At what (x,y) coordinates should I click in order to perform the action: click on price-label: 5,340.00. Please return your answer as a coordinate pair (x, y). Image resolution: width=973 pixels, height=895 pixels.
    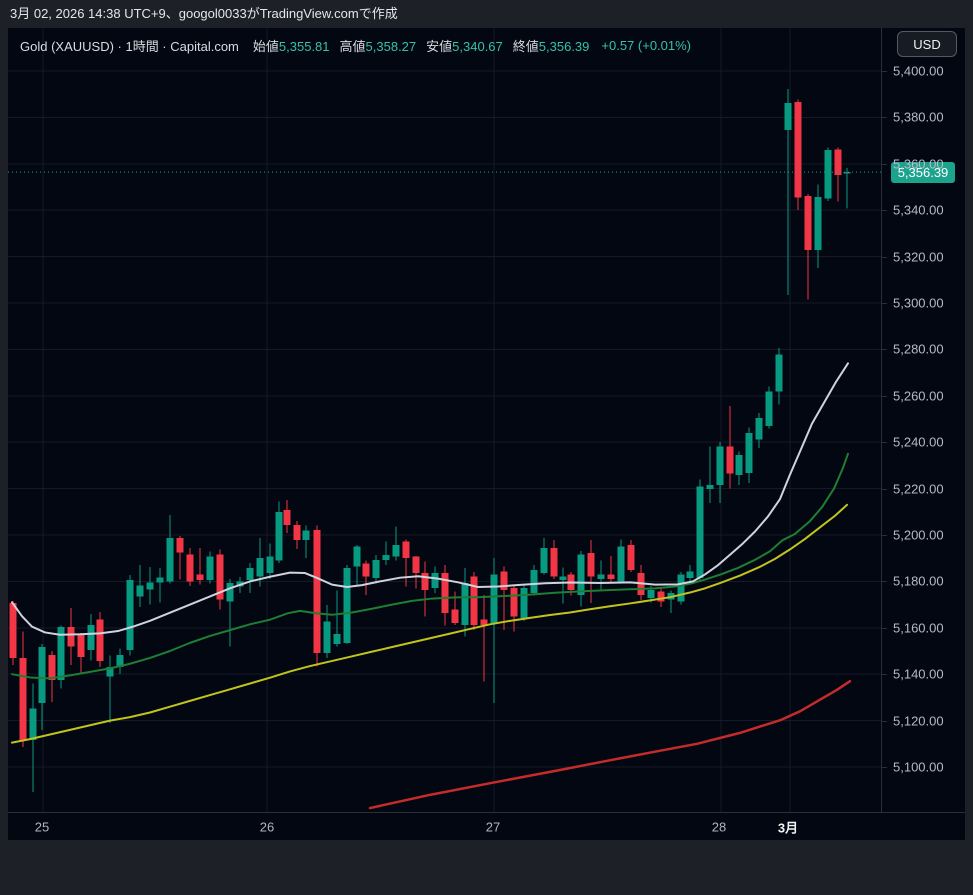
    Looking at the image, I should click on (918, 210).